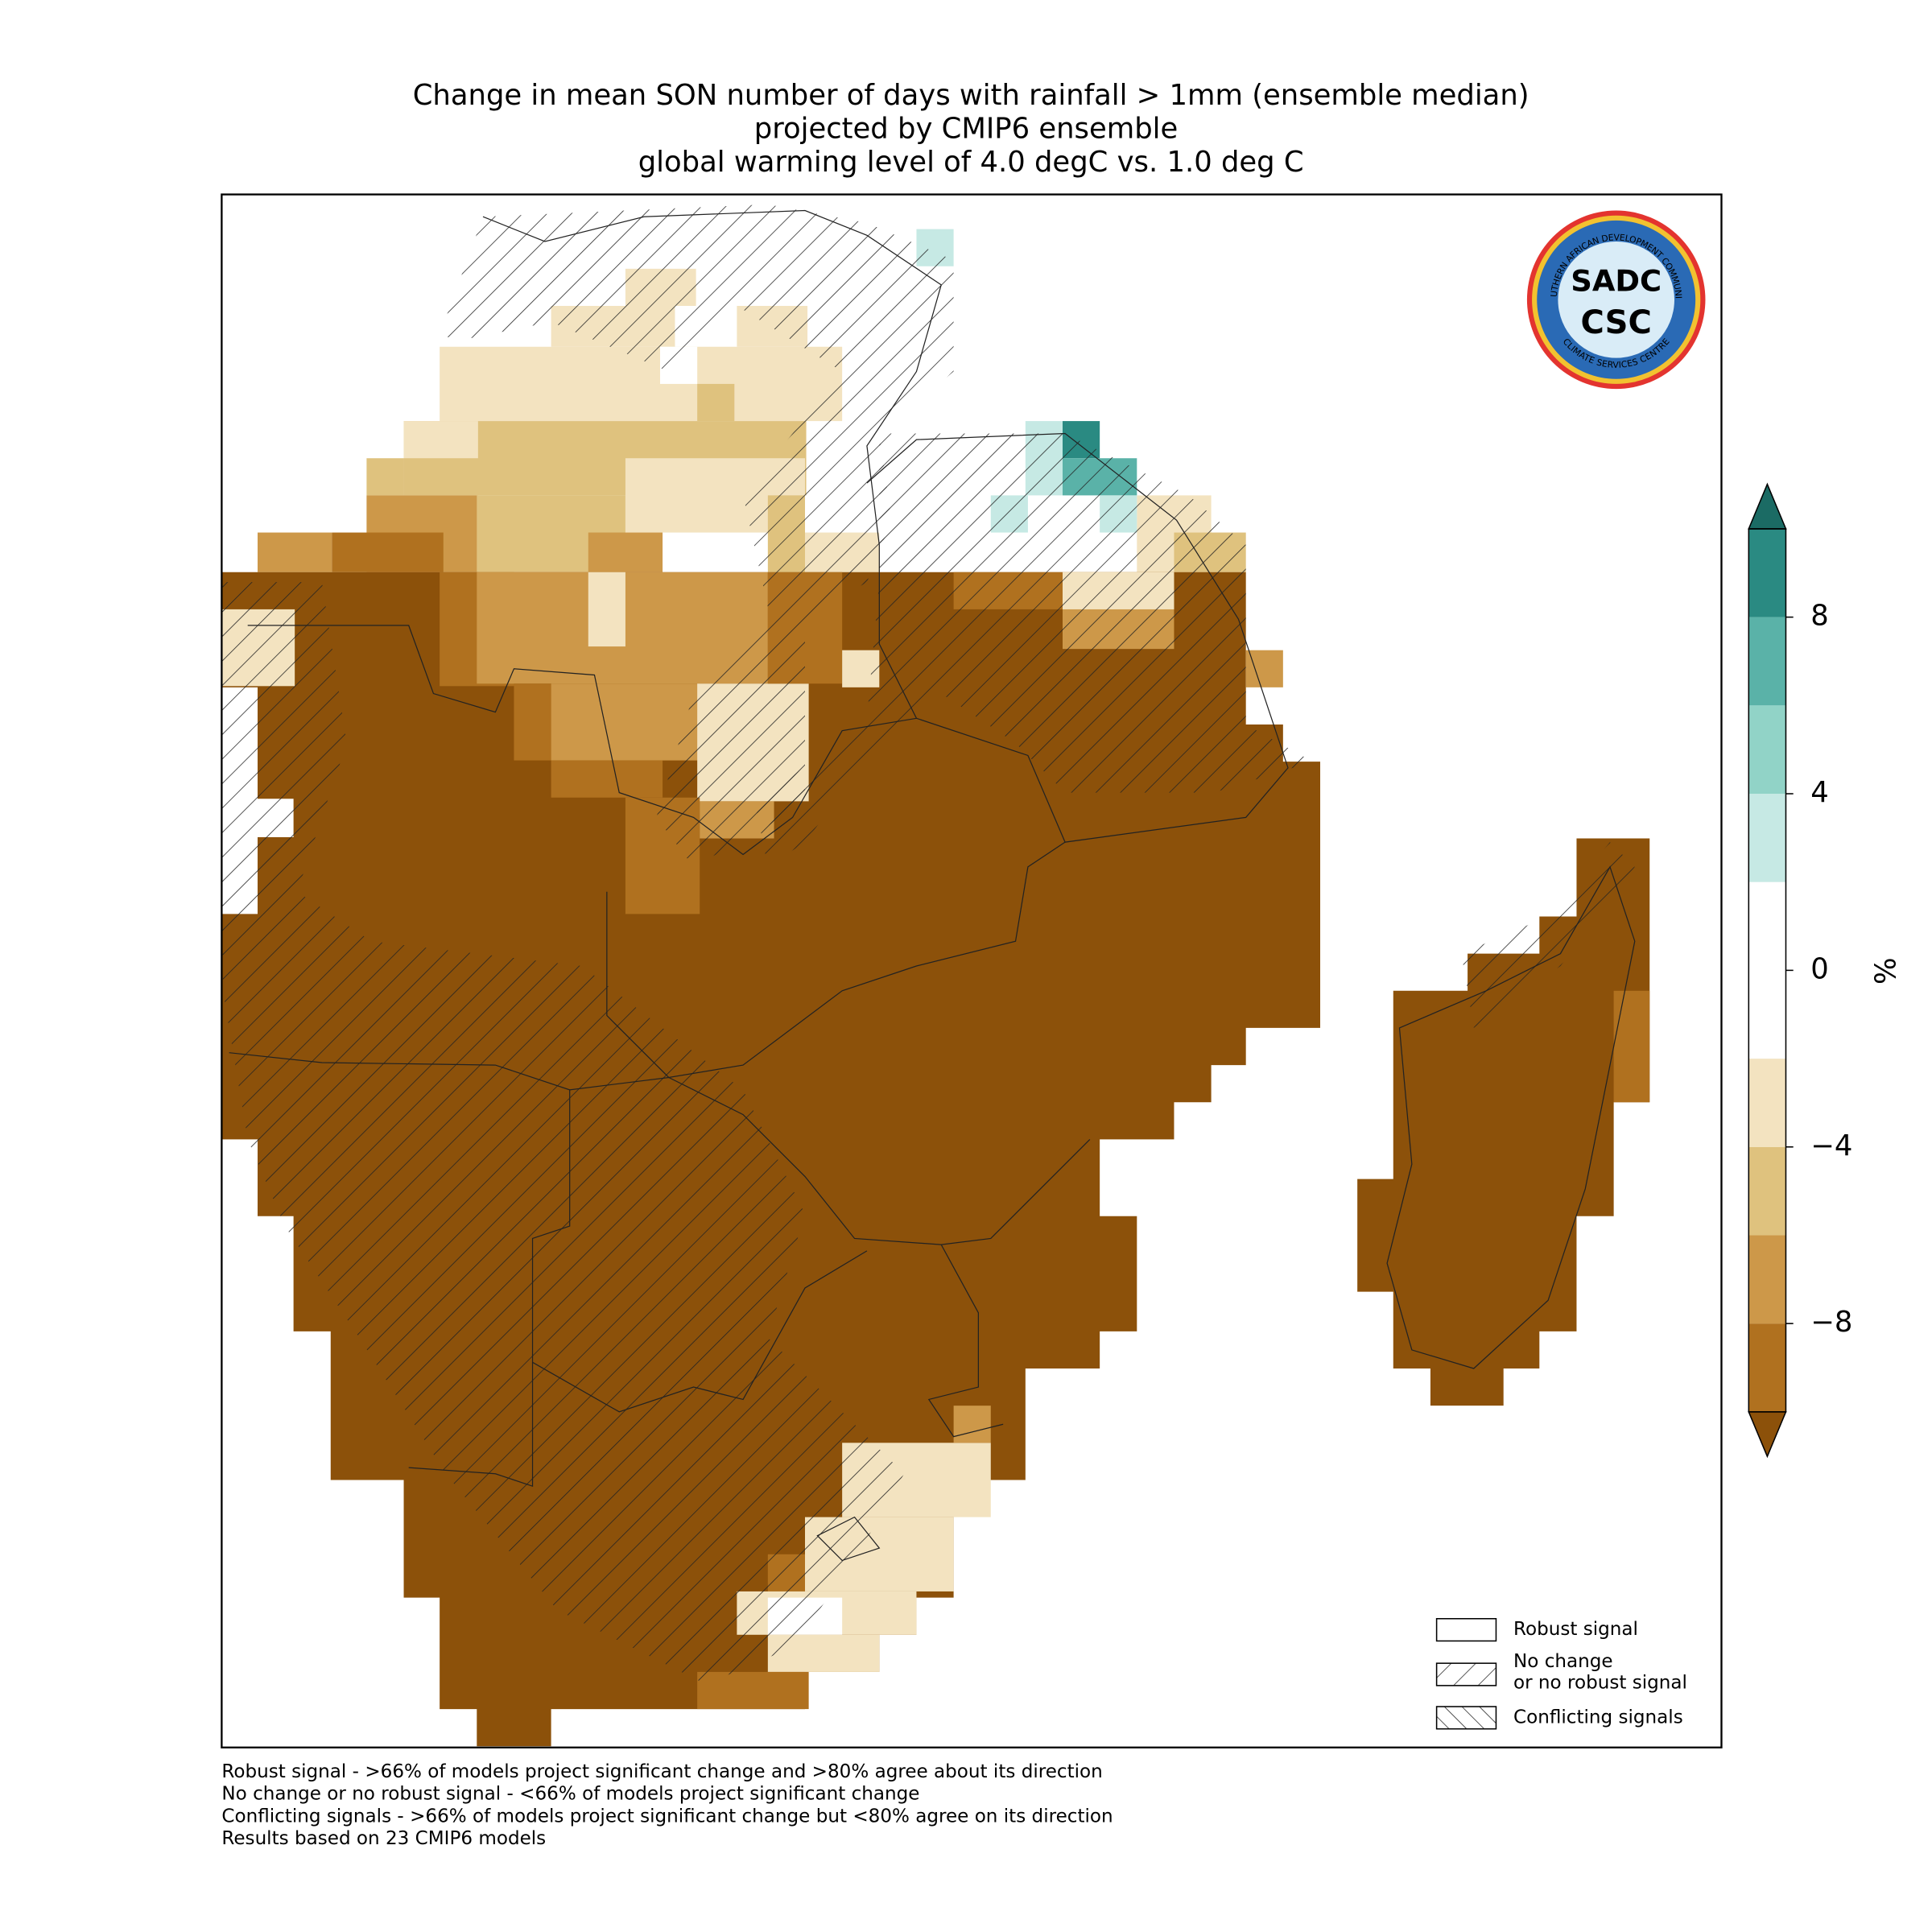  I want to click on colorbar: % −8 −4 0 4 8, so click(1825, 970).